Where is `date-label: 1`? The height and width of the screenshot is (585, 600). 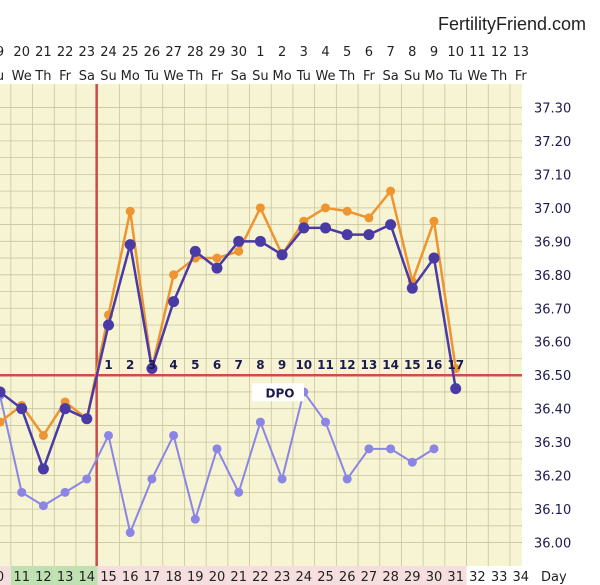
date-label: 1 is located at coordinates (260, 52).